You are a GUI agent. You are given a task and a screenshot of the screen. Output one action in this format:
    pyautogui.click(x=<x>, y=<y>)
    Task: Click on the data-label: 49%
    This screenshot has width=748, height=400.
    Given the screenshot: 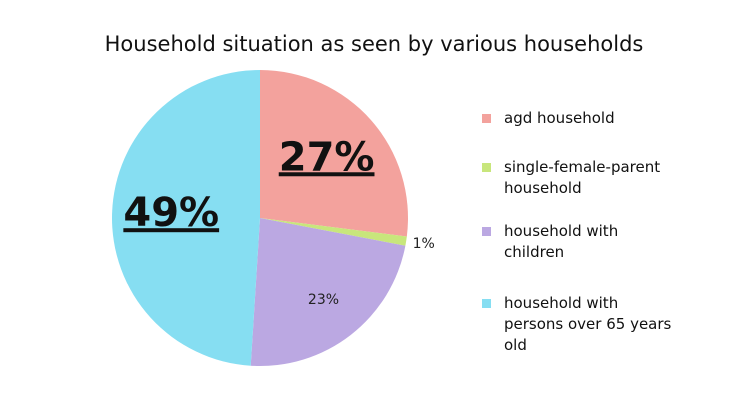 What is the action you would take?
    pyautogui.click(x=171, y=213)
    